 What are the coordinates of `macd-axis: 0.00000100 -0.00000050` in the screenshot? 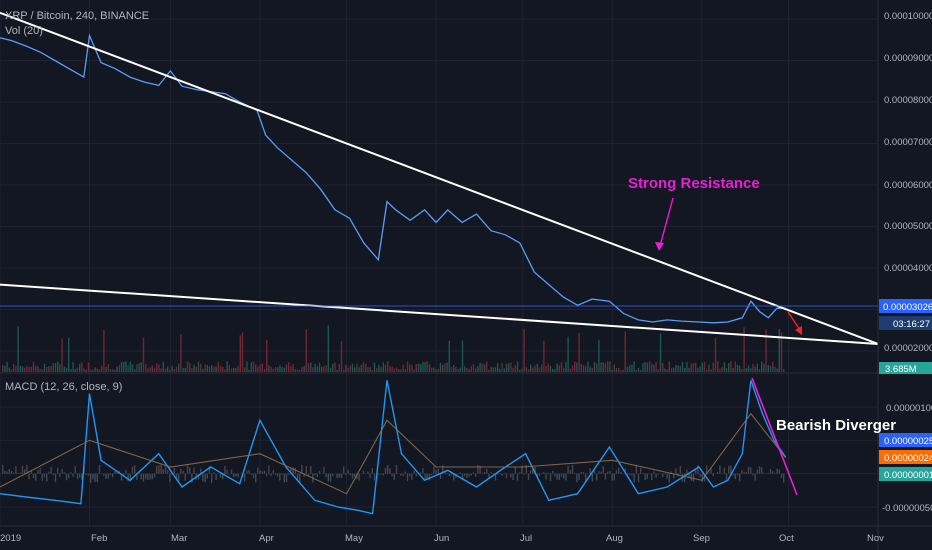 It's located at (907, 458).